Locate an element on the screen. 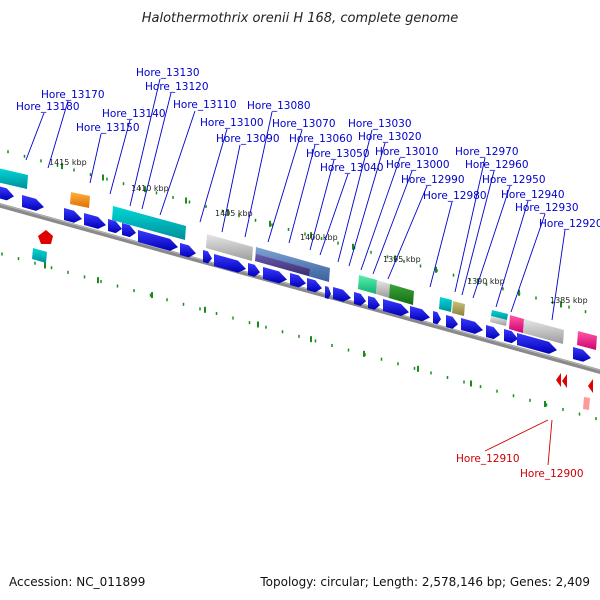 The image size is (600, 600). gene-label: Hore_13110 is located at coordinates (205, 105).